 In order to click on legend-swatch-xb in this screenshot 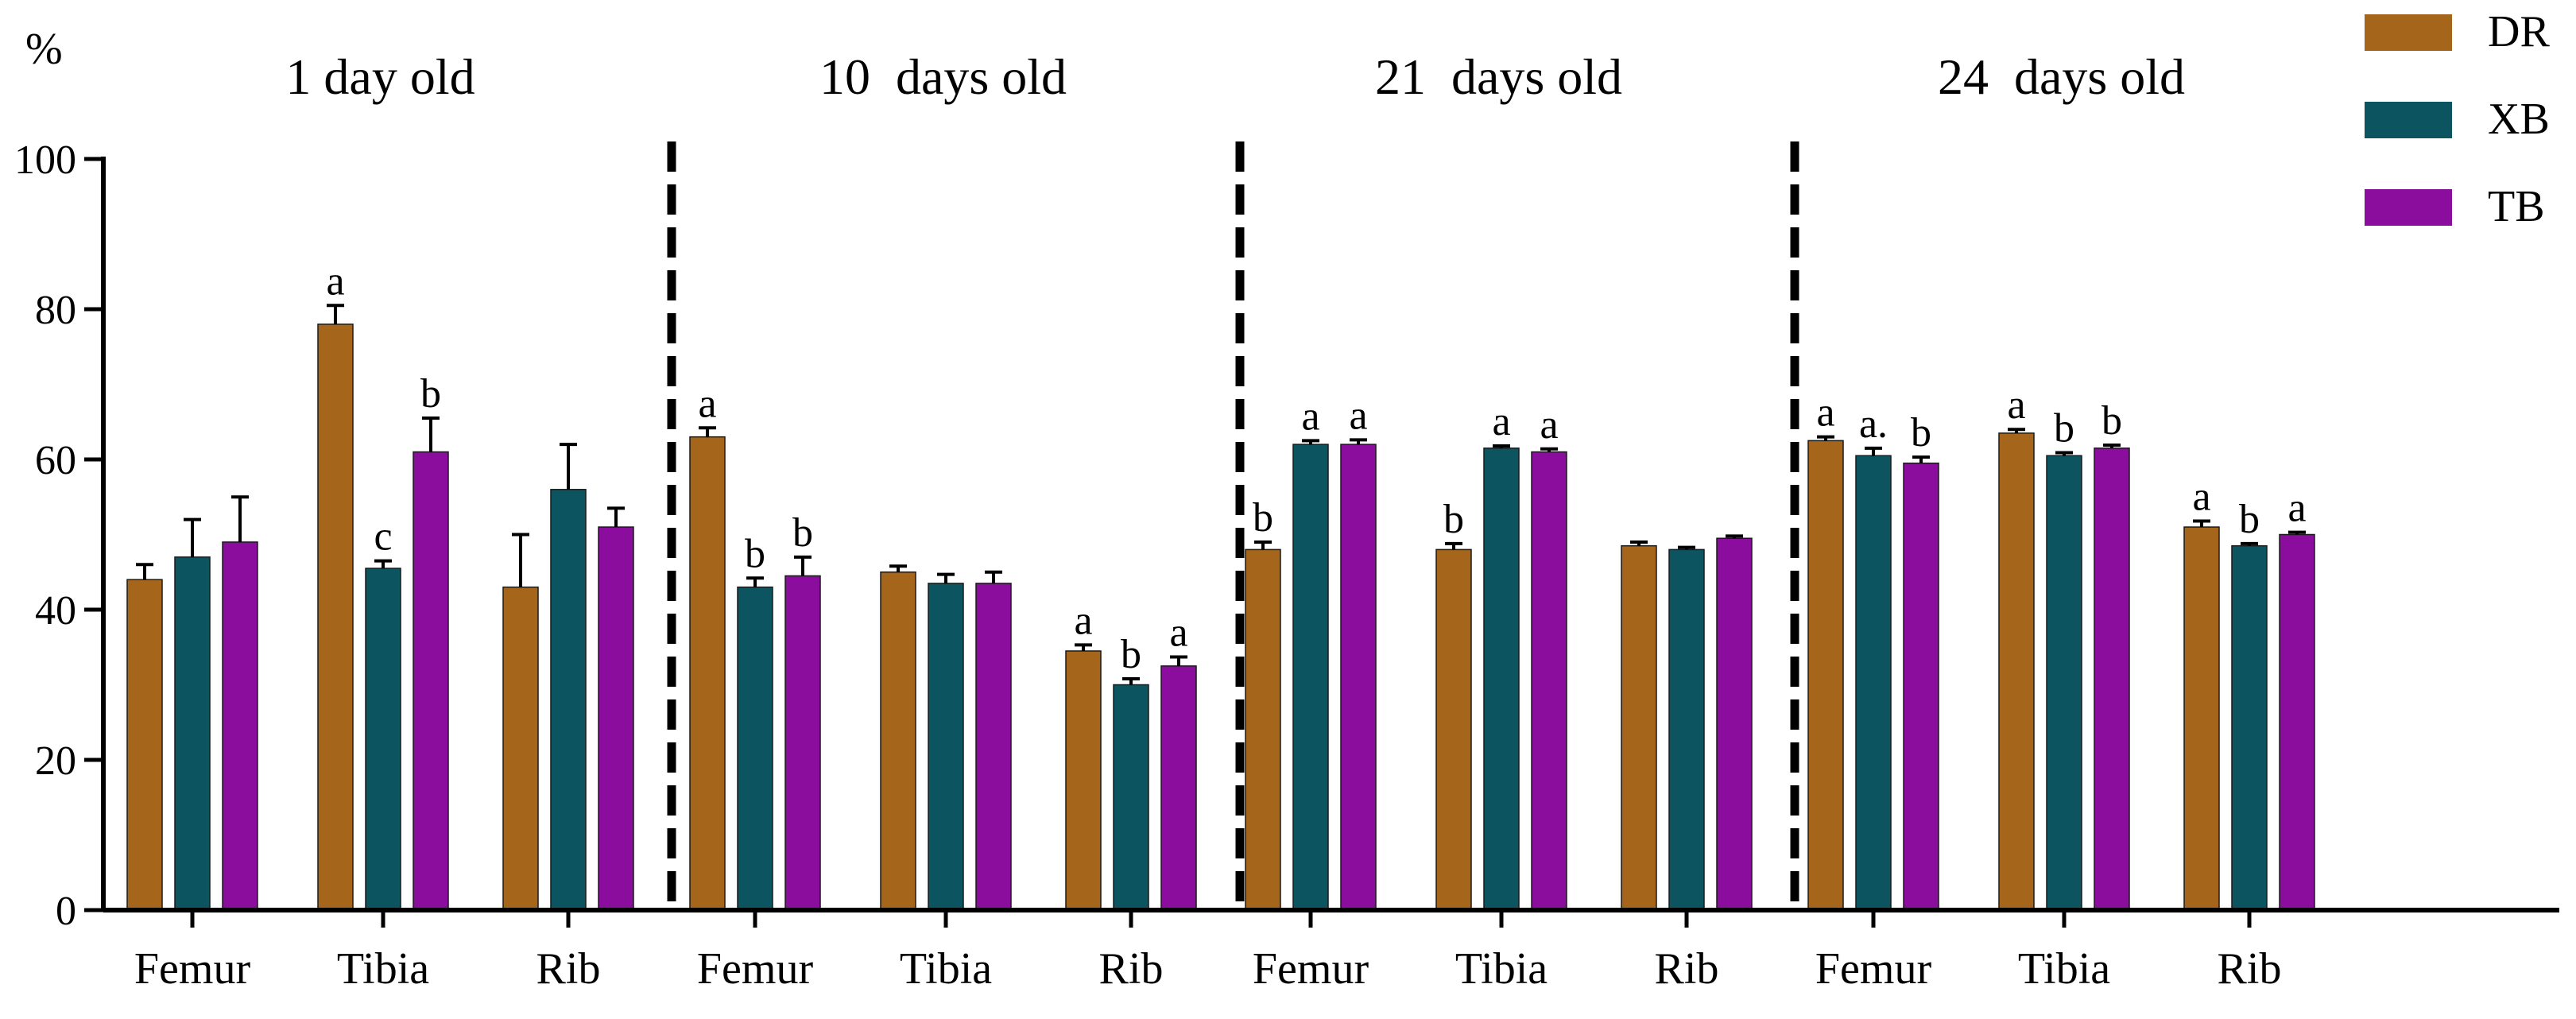, I will do `click(2408, 120)`.